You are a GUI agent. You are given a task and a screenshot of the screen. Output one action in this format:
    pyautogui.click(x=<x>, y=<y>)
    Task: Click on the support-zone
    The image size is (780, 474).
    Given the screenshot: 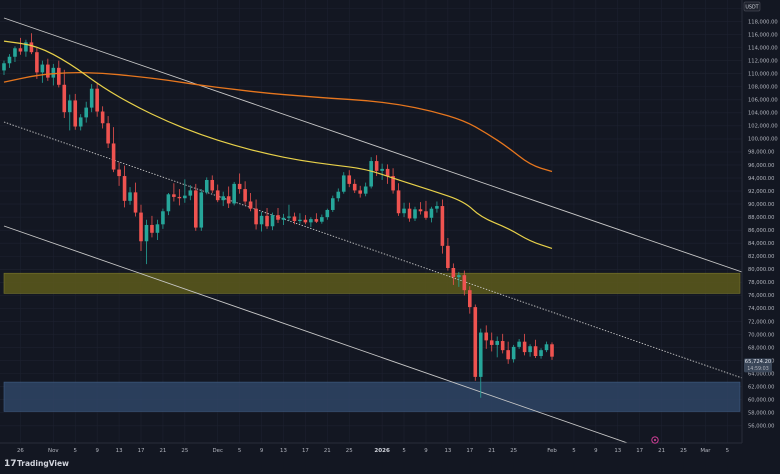 What is the action you would take?
    pyautogui.click(x=372, y=396)
    